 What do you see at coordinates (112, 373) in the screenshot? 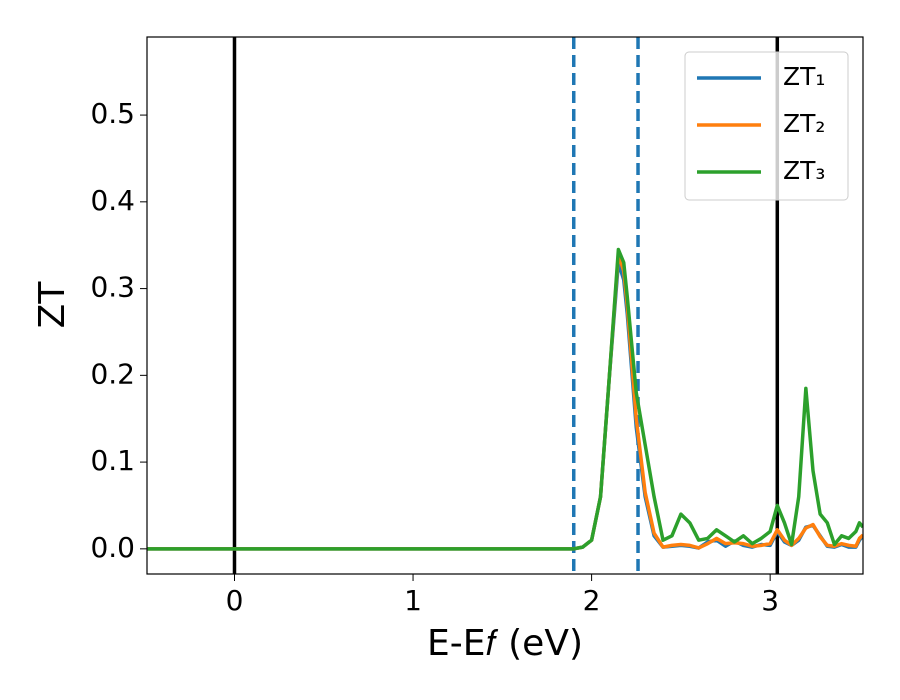
I see `y-tick-label: 0.2` at bounding box center [112, 373].